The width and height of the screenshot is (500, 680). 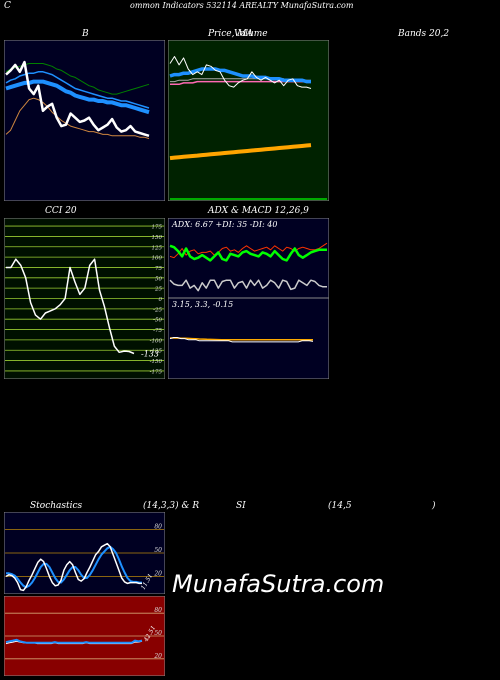 I want to click on cci-tick-label: 150, so click(x=157, y=238).